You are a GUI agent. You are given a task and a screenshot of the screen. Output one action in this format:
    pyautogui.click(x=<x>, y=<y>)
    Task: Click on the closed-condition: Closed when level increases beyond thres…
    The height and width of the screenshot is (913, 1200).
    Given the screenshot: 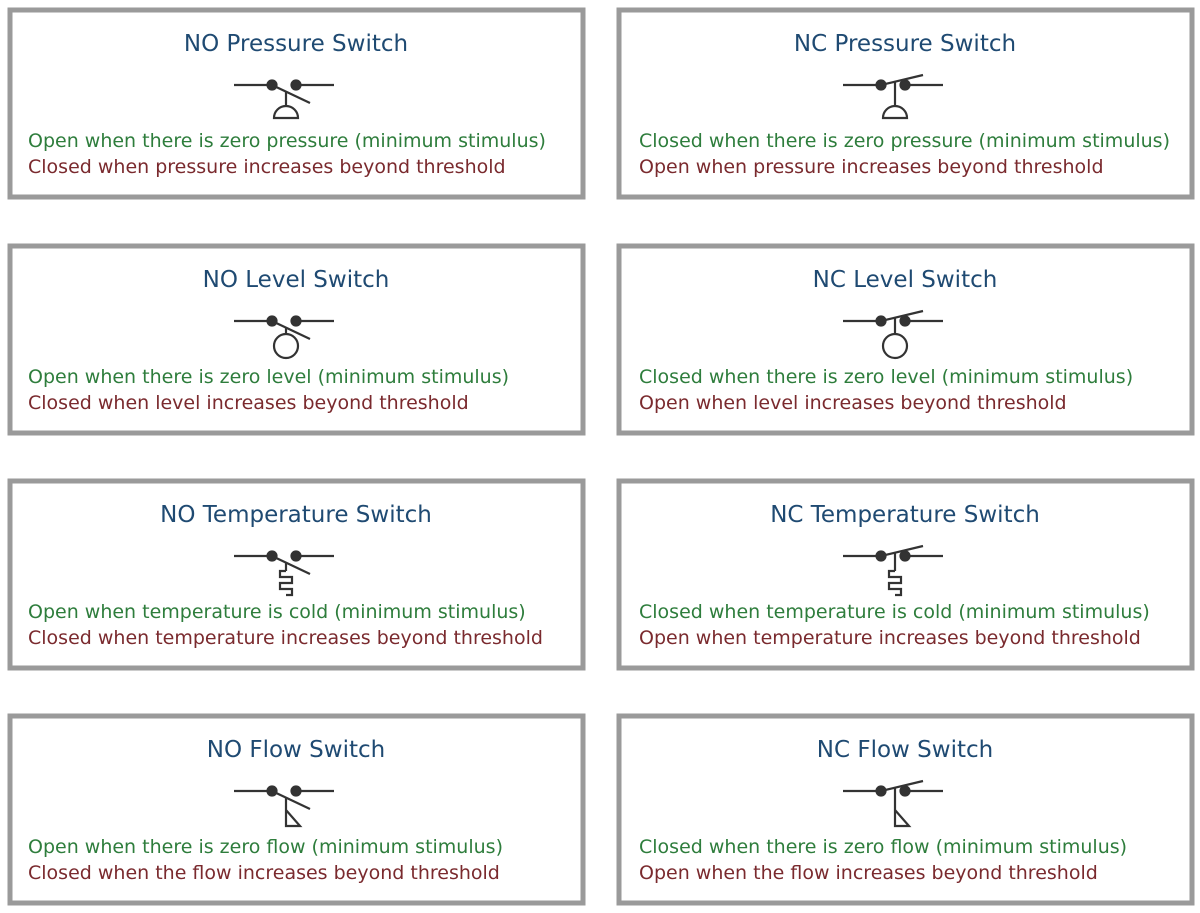 What is the action you would take?
    pyautogui.click(x=248, y=403)
    